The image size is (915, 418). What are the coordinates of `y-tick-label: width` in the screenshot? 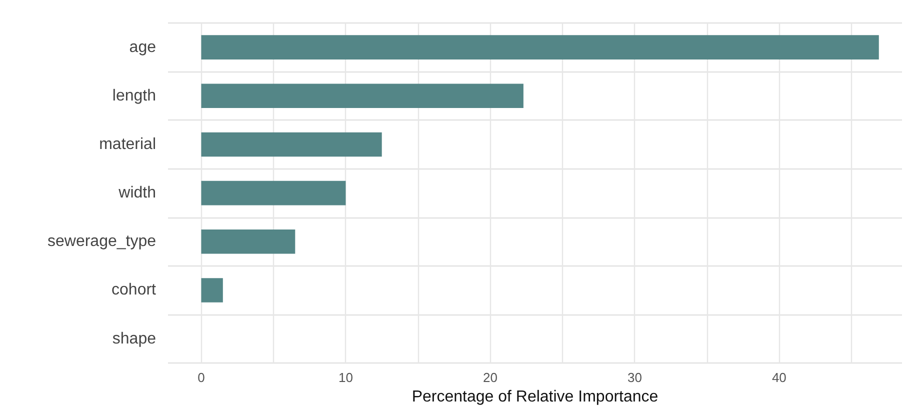 It's located at (137, 193).